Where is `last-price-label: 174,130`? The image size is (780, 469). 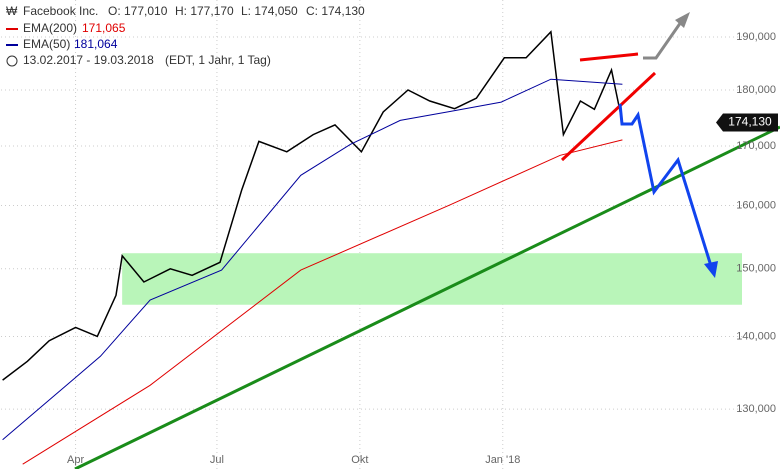 last-price-label: 174,130 is located at coordinates (750, 122).